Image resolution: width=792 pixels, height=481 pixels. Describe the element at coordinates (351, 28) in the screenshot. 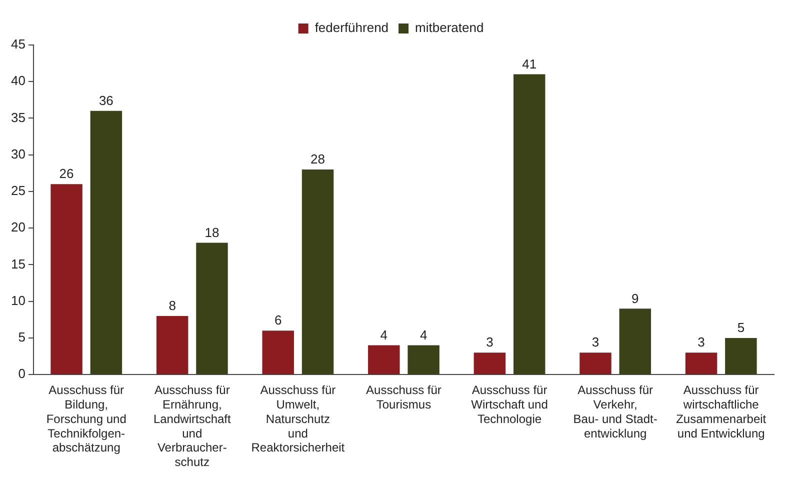

I see `legend-label: federführend` at that location.